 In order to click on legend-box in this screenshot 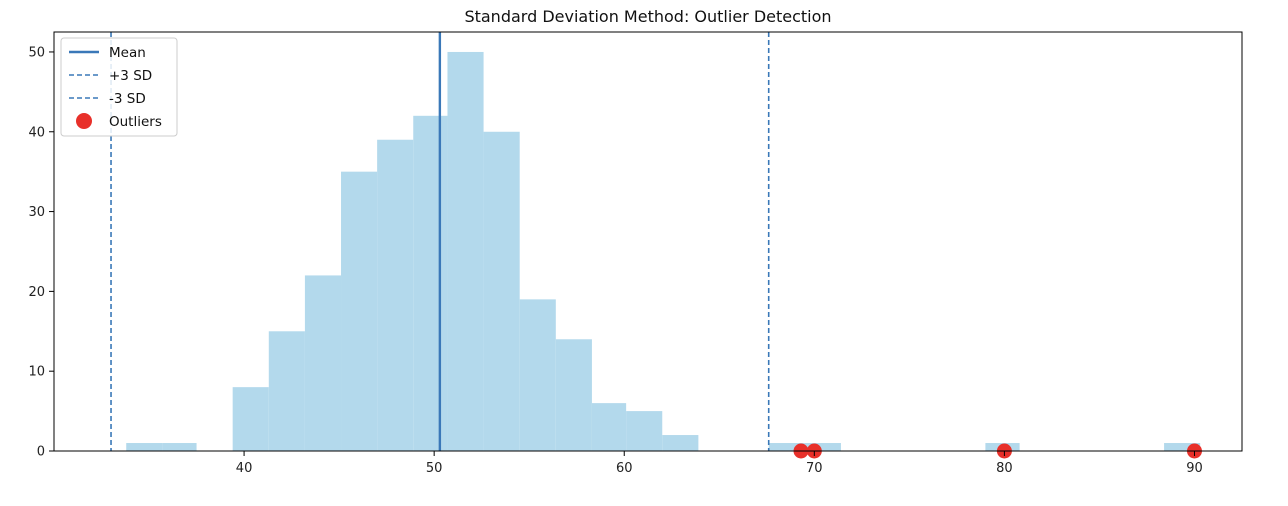, I will do `click(119, 87)`.